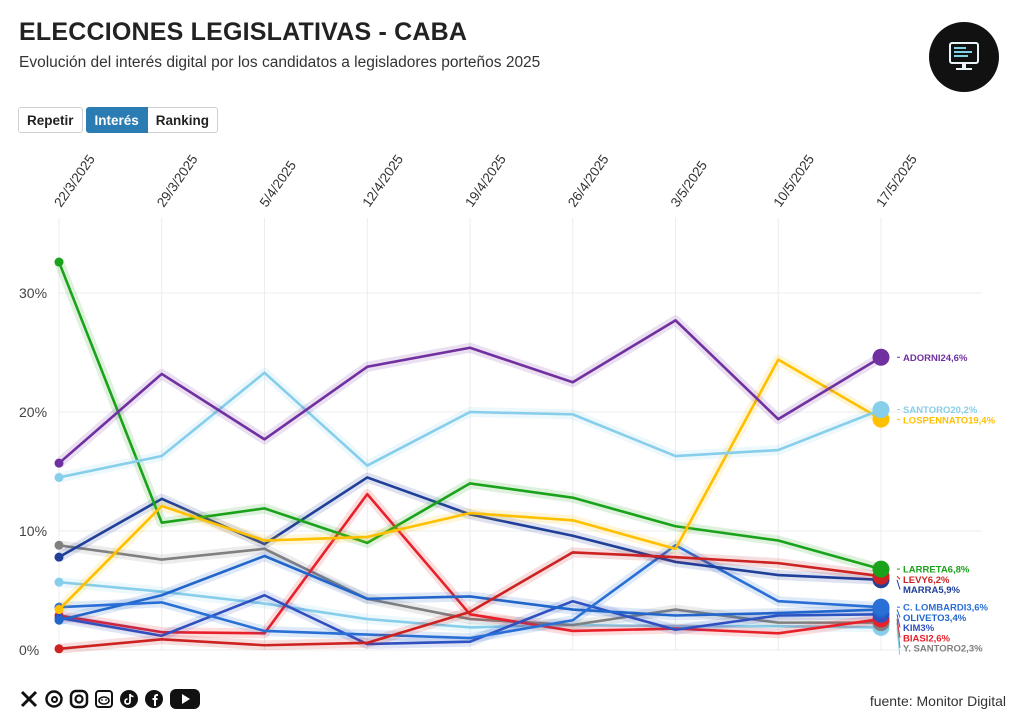 This screenshot has width=1024, height=720. Describe the element at coordinates (949, 420) in the screenshot. I see `series-label: LOSPENNATO19,4%` at that location.